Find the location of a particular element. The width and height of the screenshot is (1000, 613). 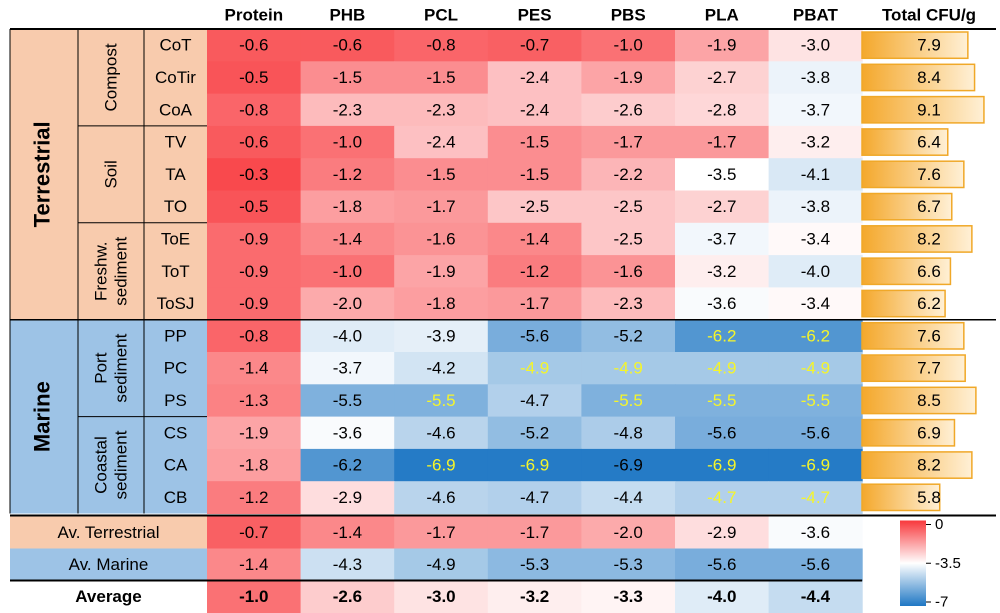

color-scale-label: -3.5 is located at coordinates (948, 563).